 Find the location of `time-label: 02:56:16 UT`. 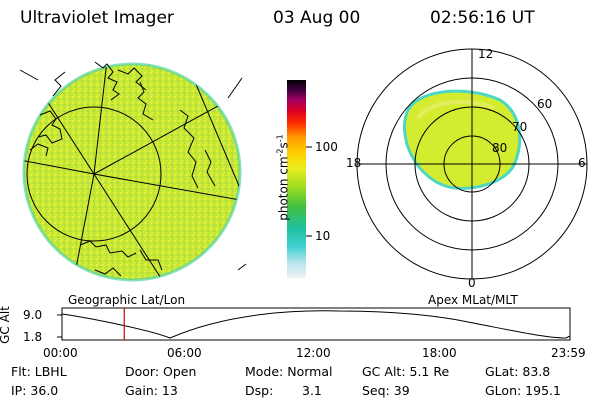

time-label: 02:56:16 UT is located at coordinates (482, 18).